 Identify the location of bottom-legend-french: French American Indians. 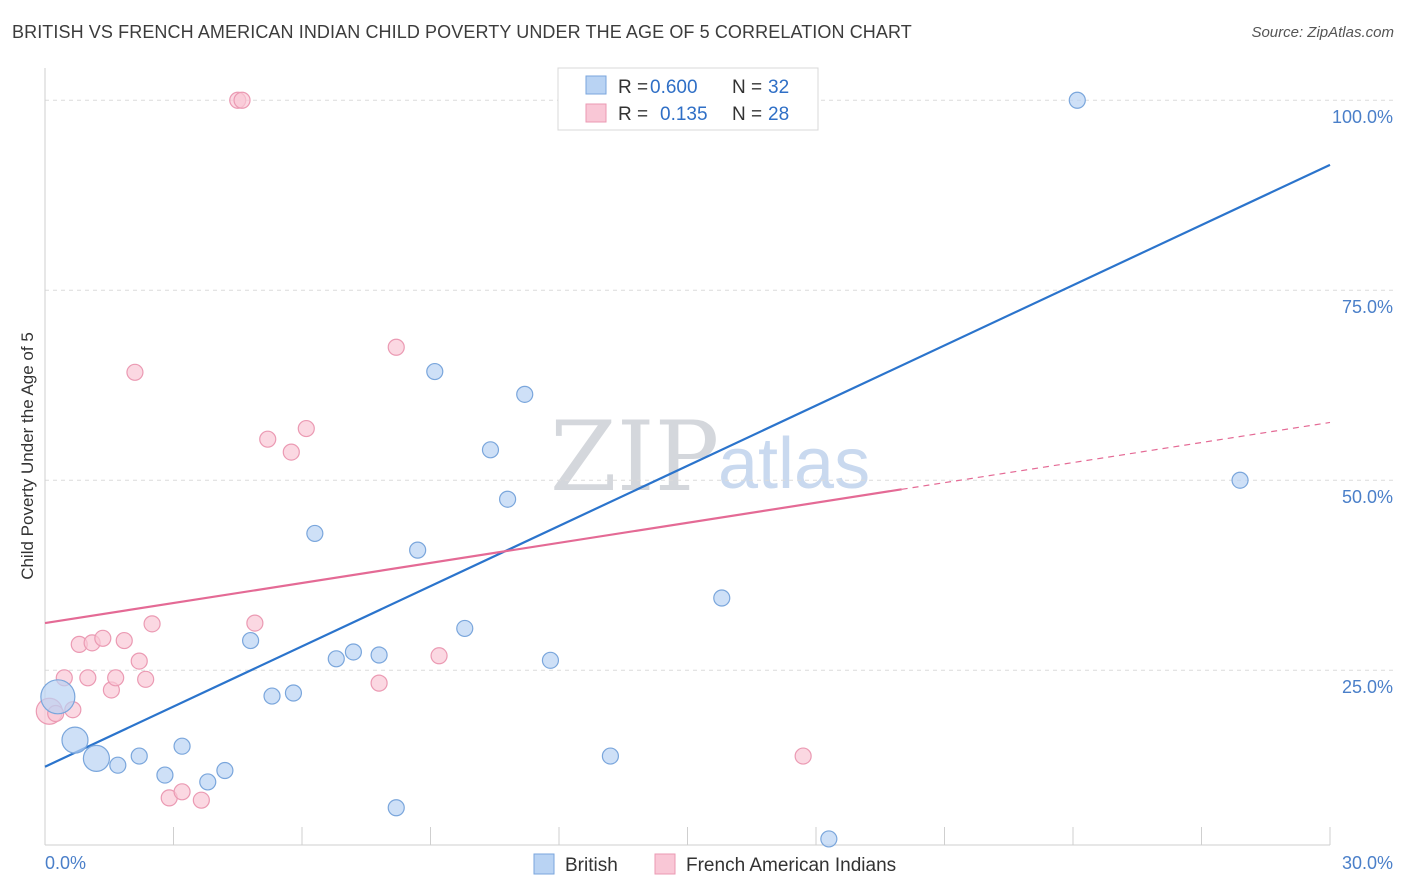
(791, 865).